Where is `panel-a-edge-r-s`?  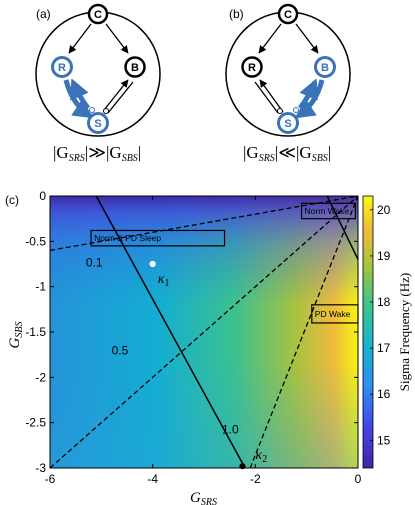 panel-a-edge-r-s is located at coordinates (78, 99).